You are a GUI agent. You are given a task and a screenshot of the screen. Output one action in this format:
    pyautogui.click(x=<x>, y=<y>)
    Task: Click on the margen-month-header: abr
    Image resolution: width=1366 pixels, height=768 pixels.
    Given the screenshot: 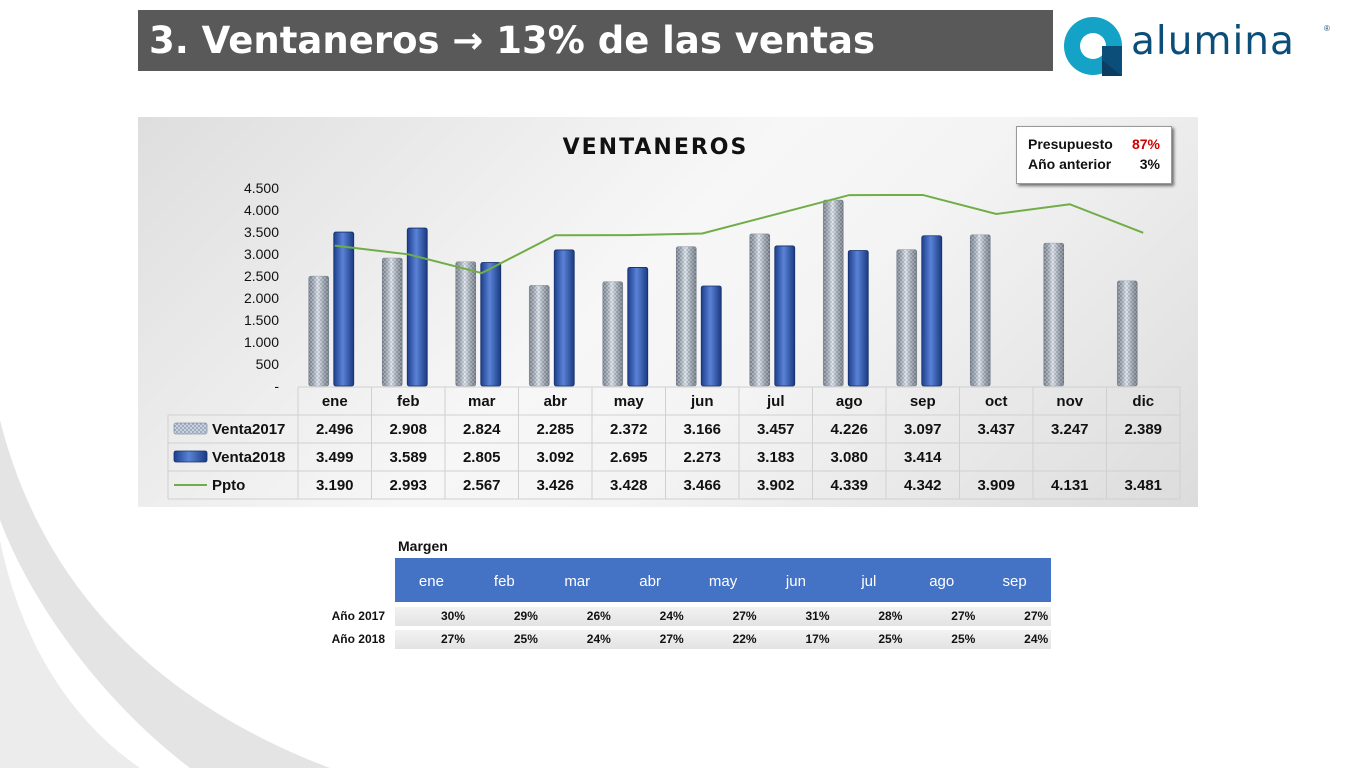 What is the action you would take?
    pyautogui.click(x=650, y=581)
    